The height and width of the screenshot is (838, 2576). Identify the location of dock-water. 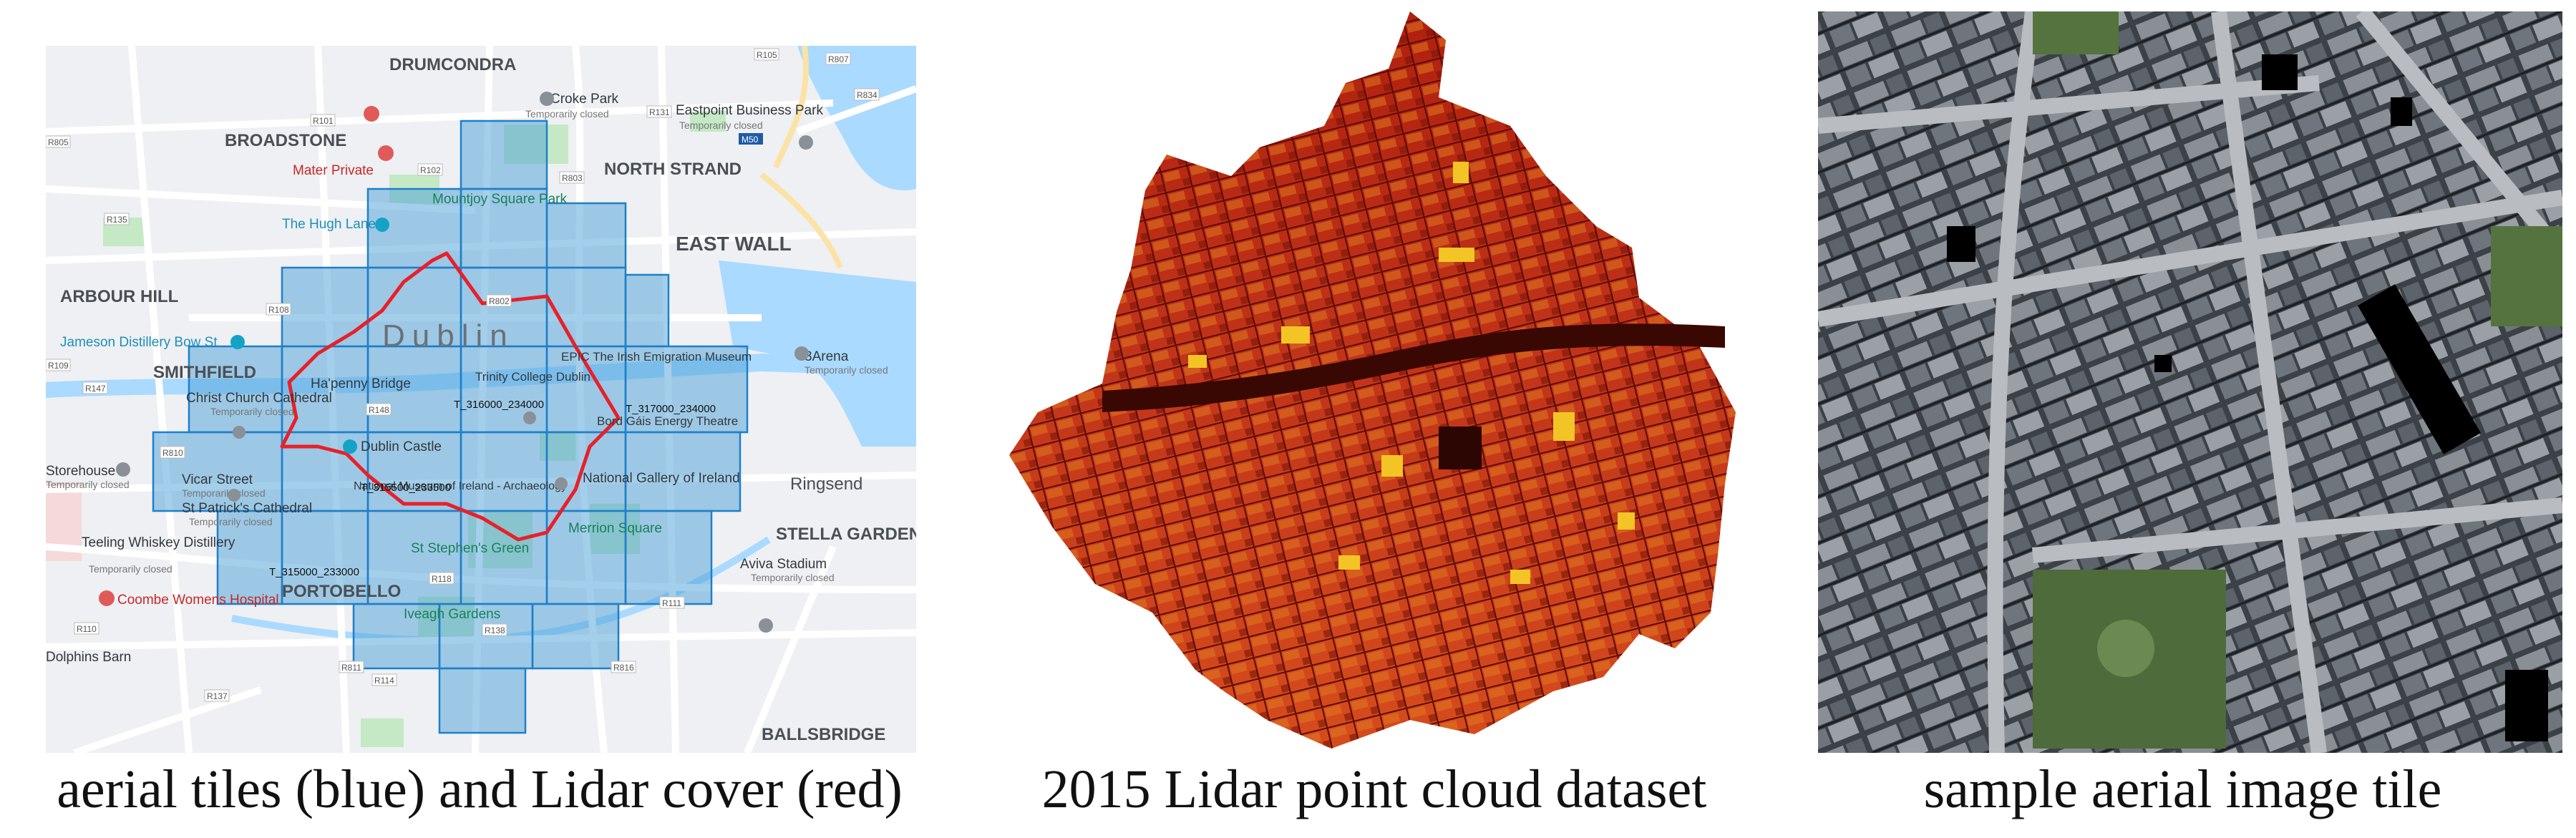
(817, 353).